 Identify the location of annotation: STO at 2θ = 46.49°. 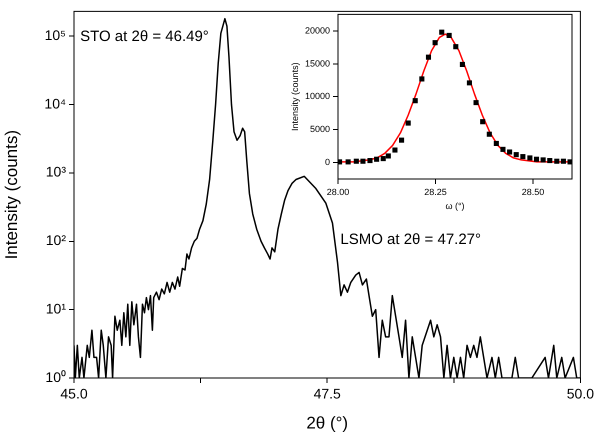
(144, 37).